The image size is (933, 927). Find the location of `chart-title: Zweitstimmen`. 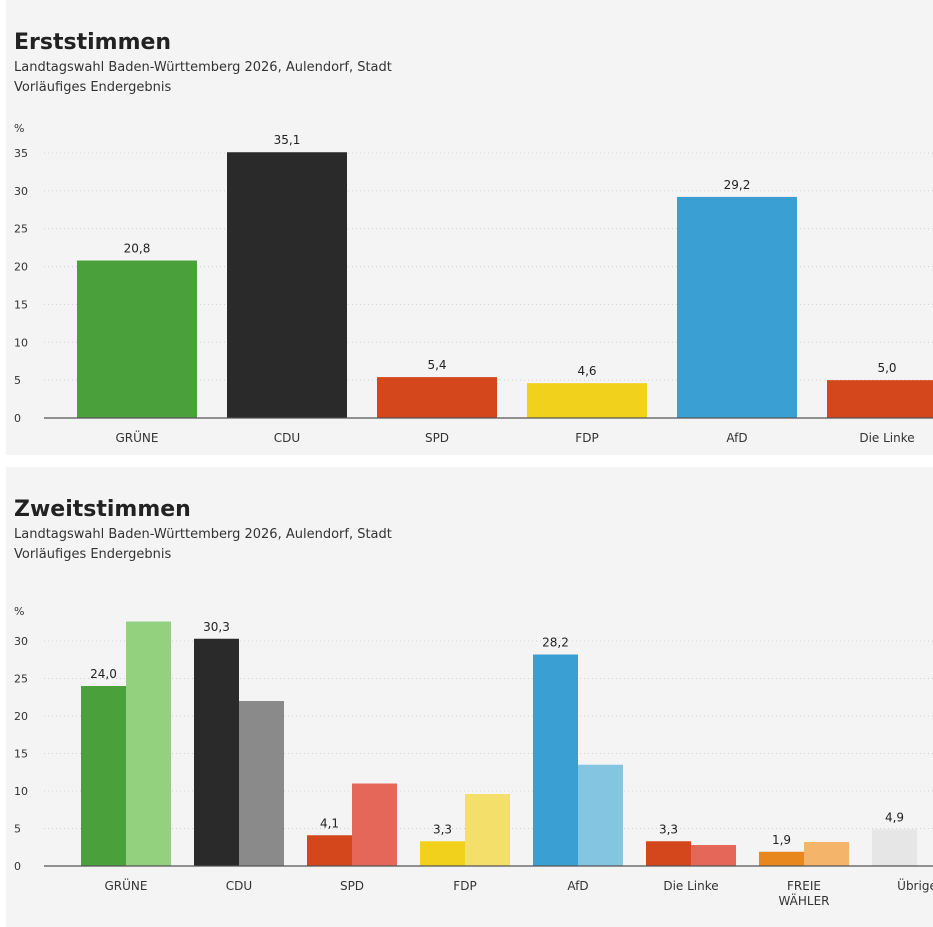

chart-title: Zweitstimmen is located at coordinates (102, 509).